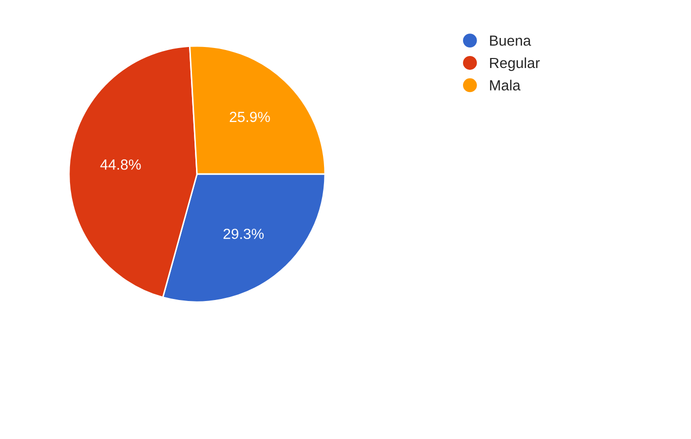 The image size is (691, 439). What do you see at coordinates (511, 41) in the screenshot?
I see `legend-label: Buena` at bounding box center [511, 41].